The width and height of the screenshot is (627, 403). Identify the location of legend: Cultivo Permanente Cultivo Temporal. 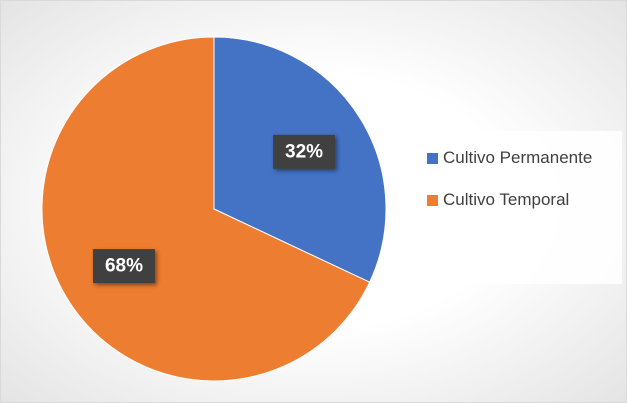
(518, 207).